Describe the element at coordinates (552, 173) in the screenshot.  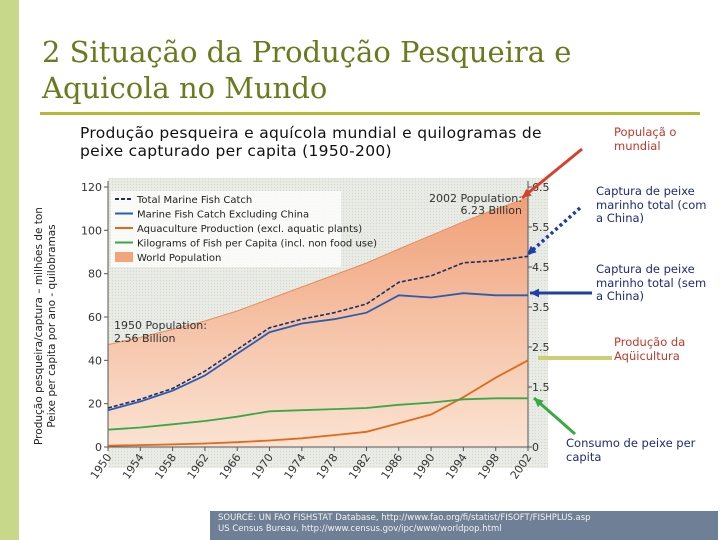
I see `arrow-population` at that location.